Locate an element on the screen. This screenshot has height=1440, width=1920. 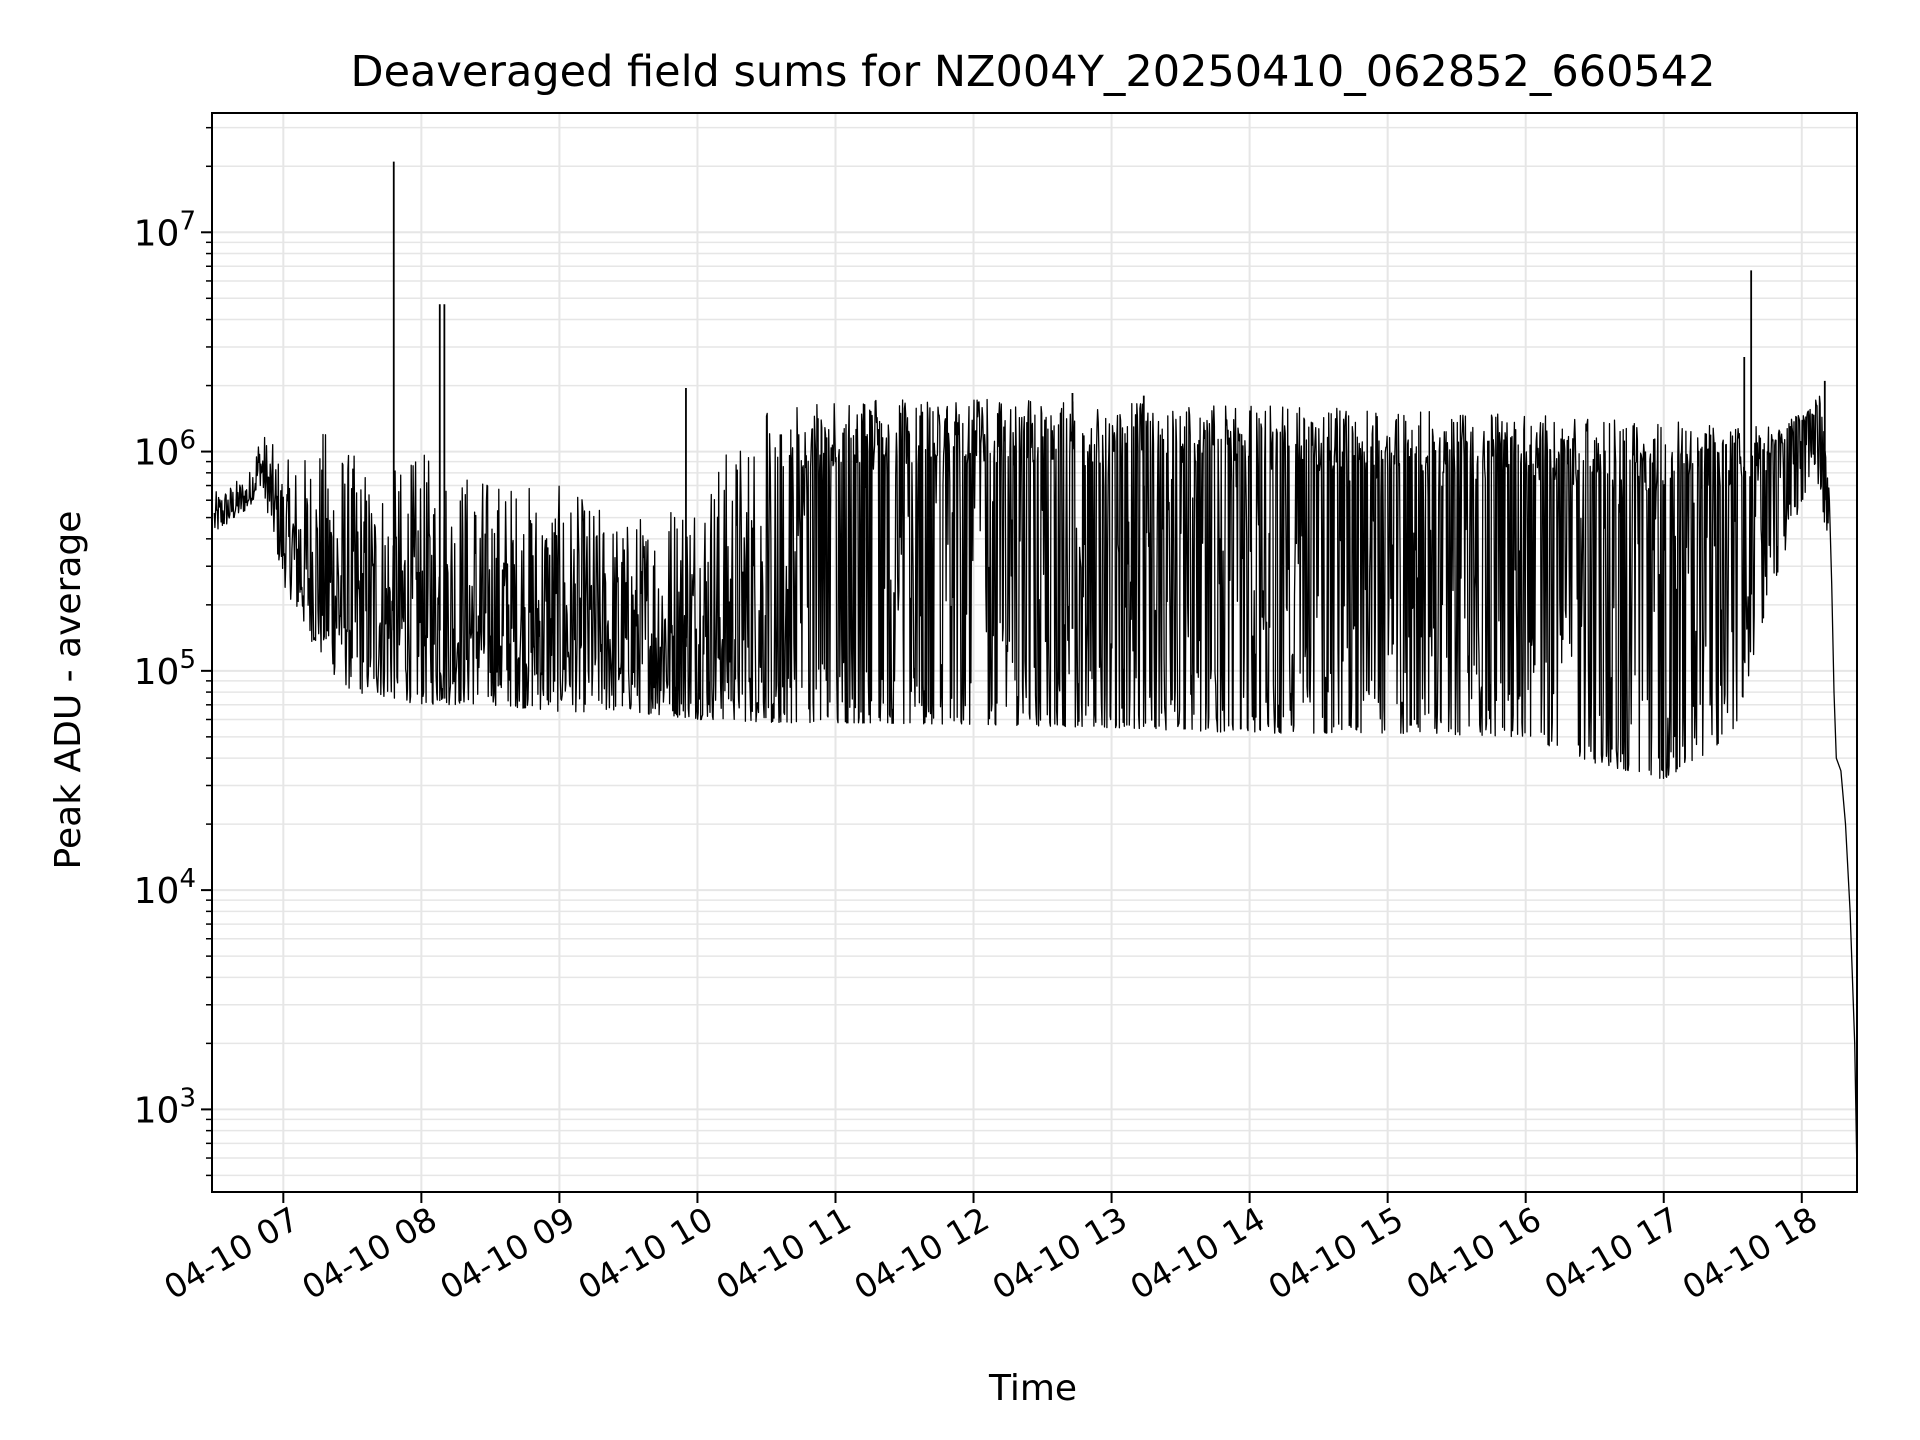
y-tick-label: 10⁵ is located at coordinates (165, 669).